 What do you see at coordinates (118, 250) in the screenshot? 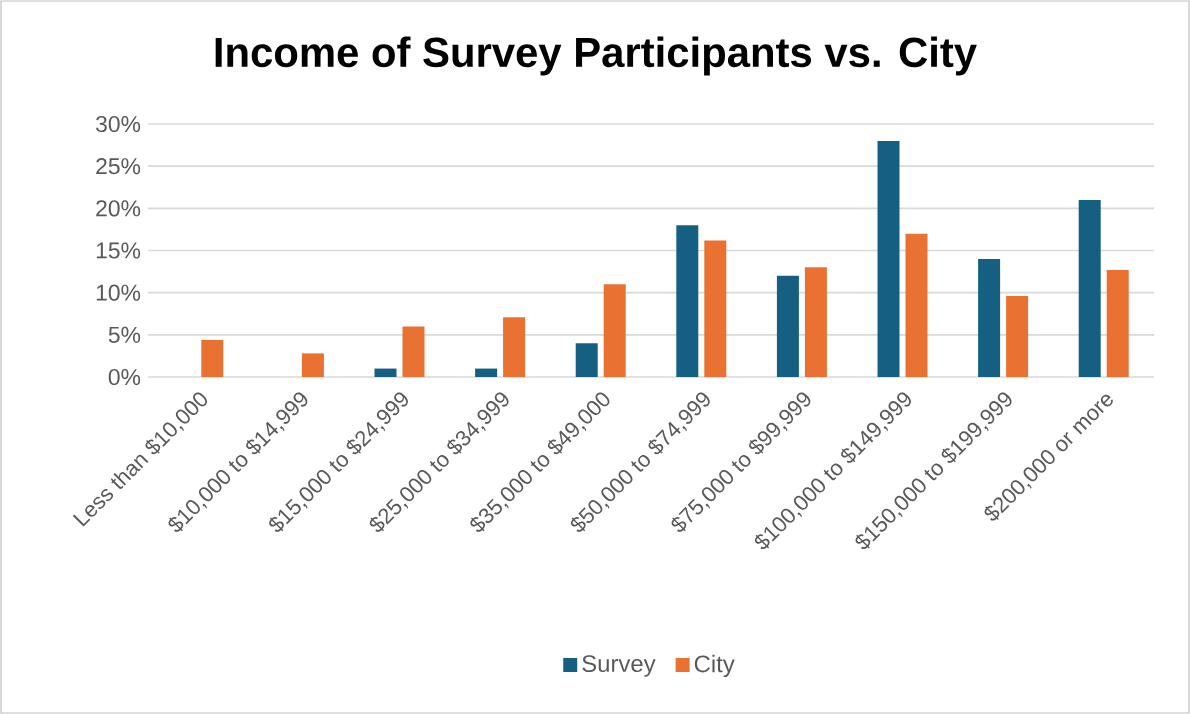
I see `y-tick-label: 15%` at bounding box center [118, 250].